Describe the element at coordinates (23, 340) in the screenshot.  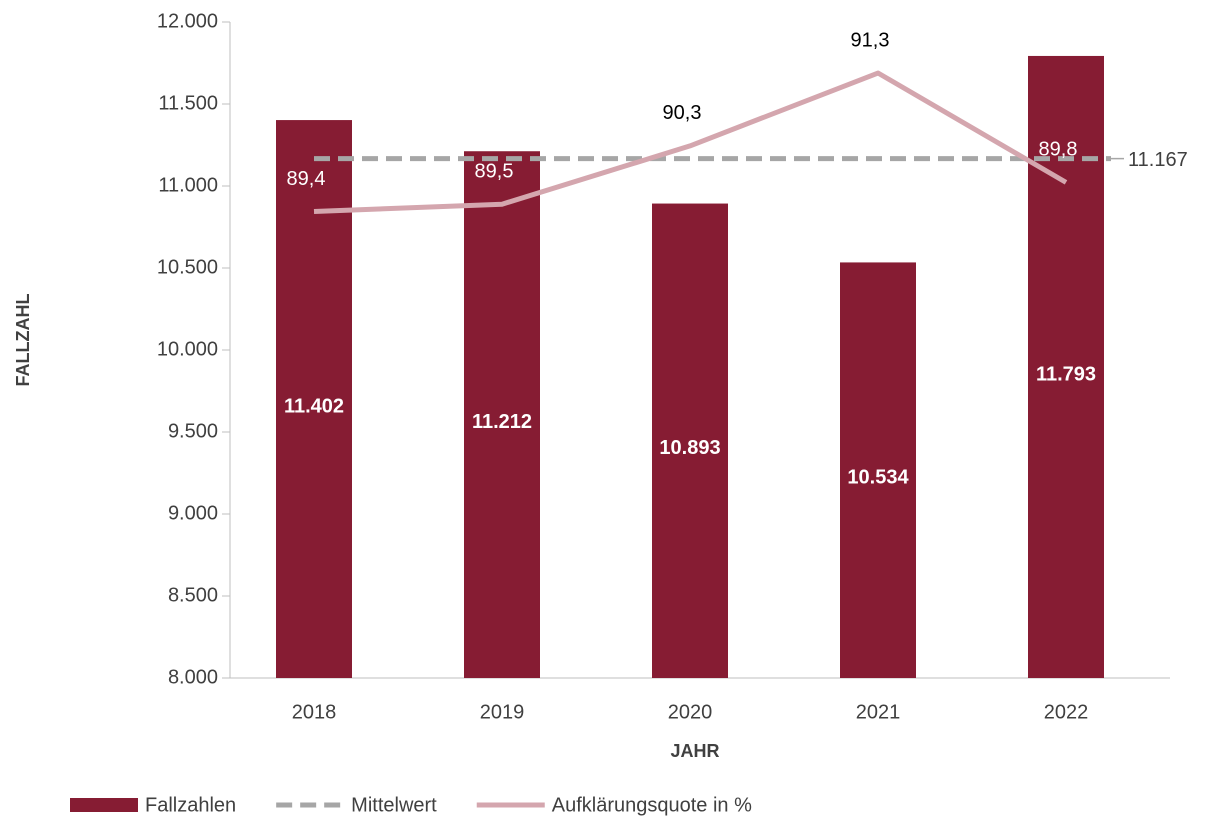
I see `y-axis-title: FALLZAHL` at that location.